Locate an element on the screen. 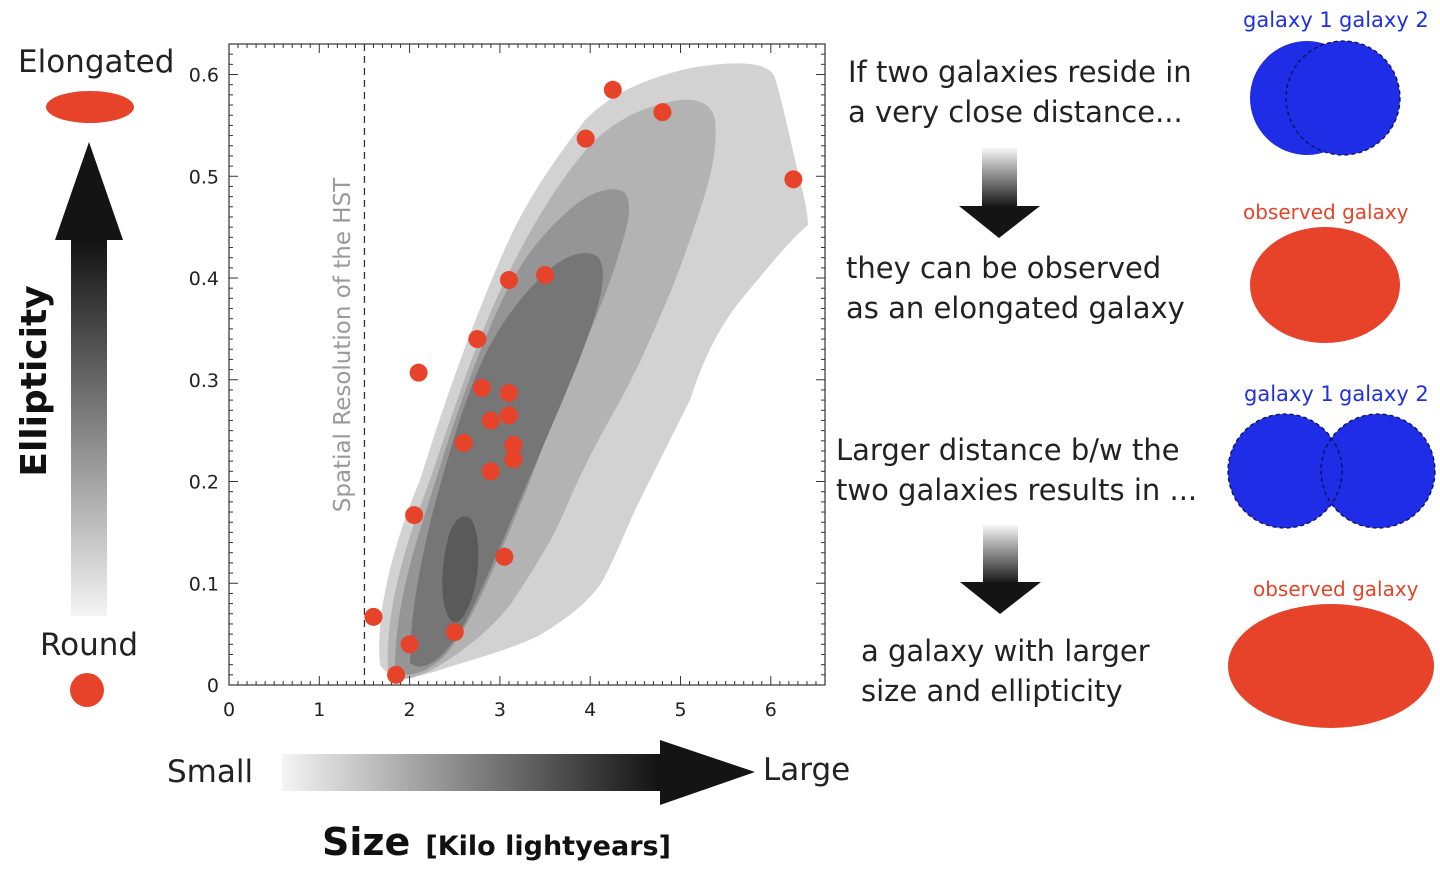  x-tick-label: 3 is located at coordinates (500, 710).